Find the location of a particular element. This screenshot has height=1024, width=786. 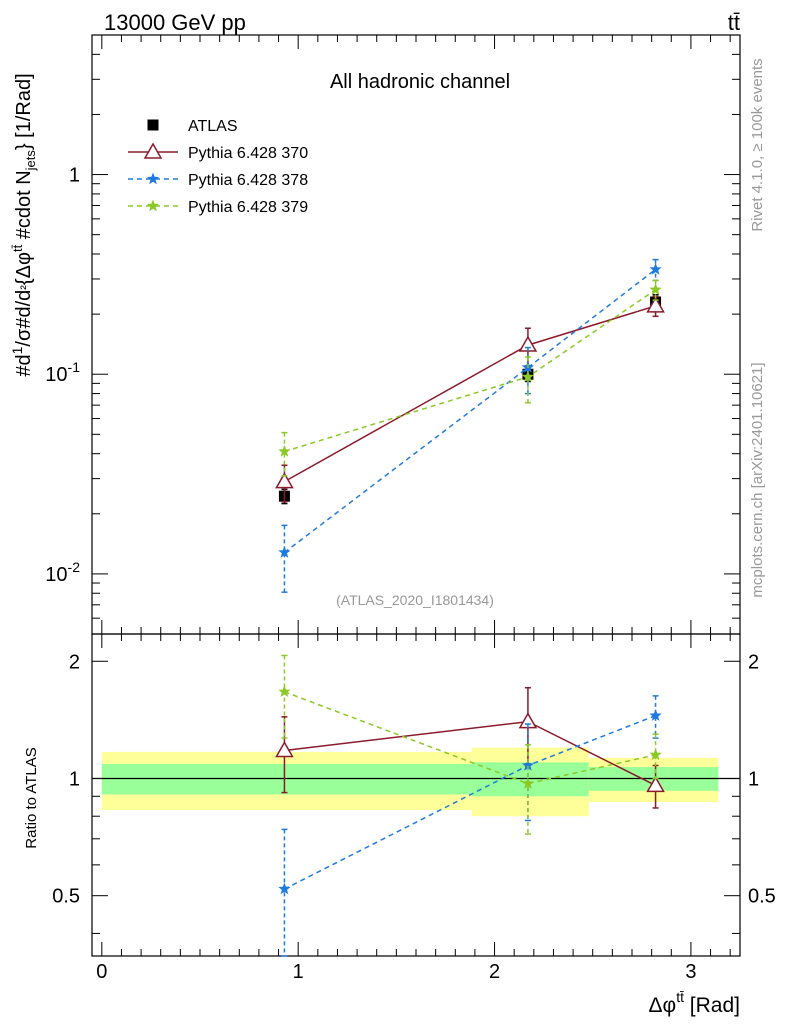

process-label: tt̄ is located at coordinates (734, 22).